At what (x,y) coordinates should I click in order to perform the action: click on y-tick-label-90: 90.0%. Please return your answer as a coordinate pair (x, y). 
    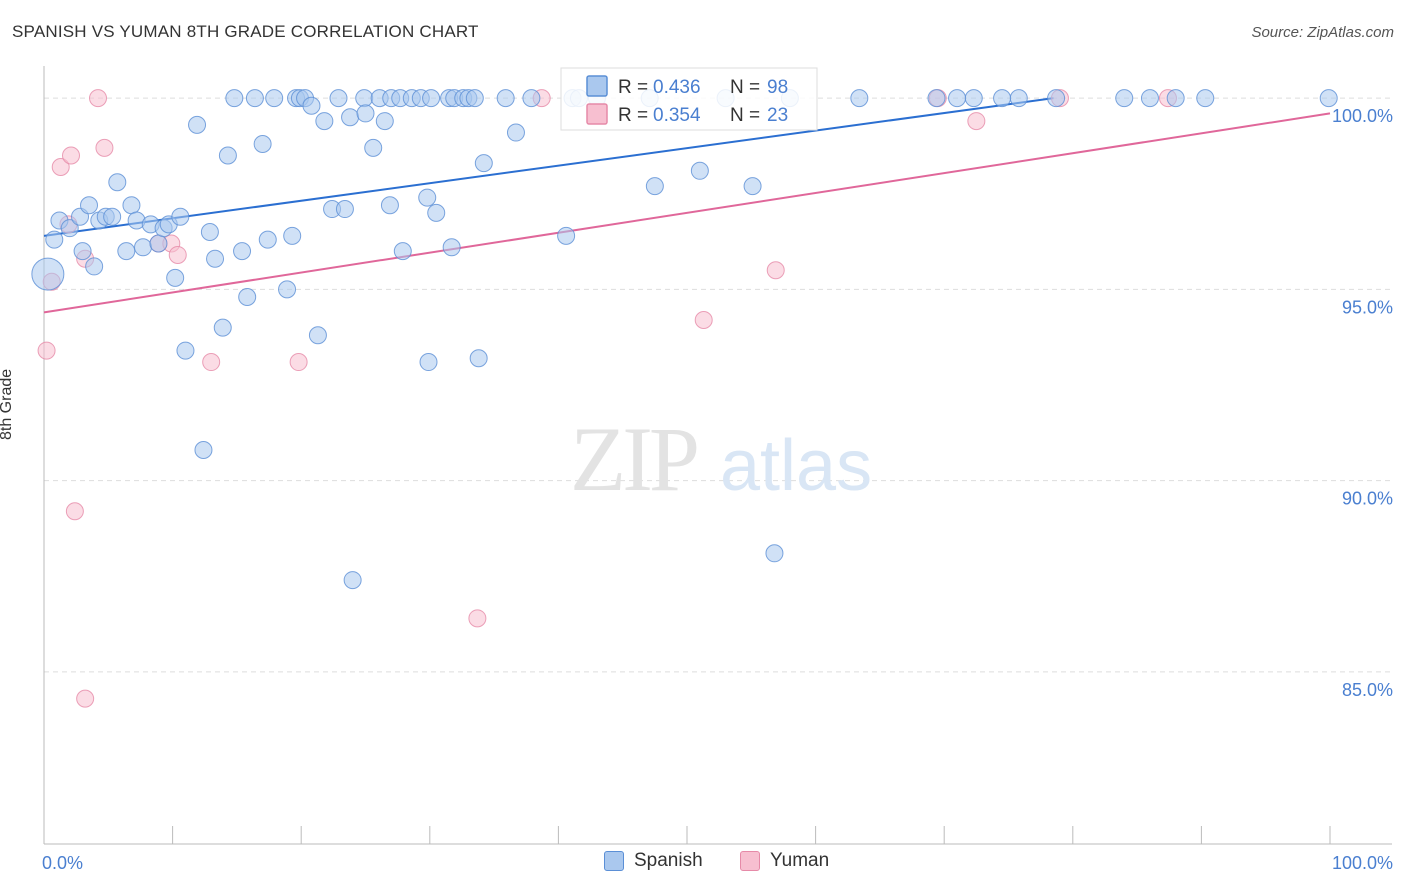
    Looking at the image, I should click on (1367, 499).